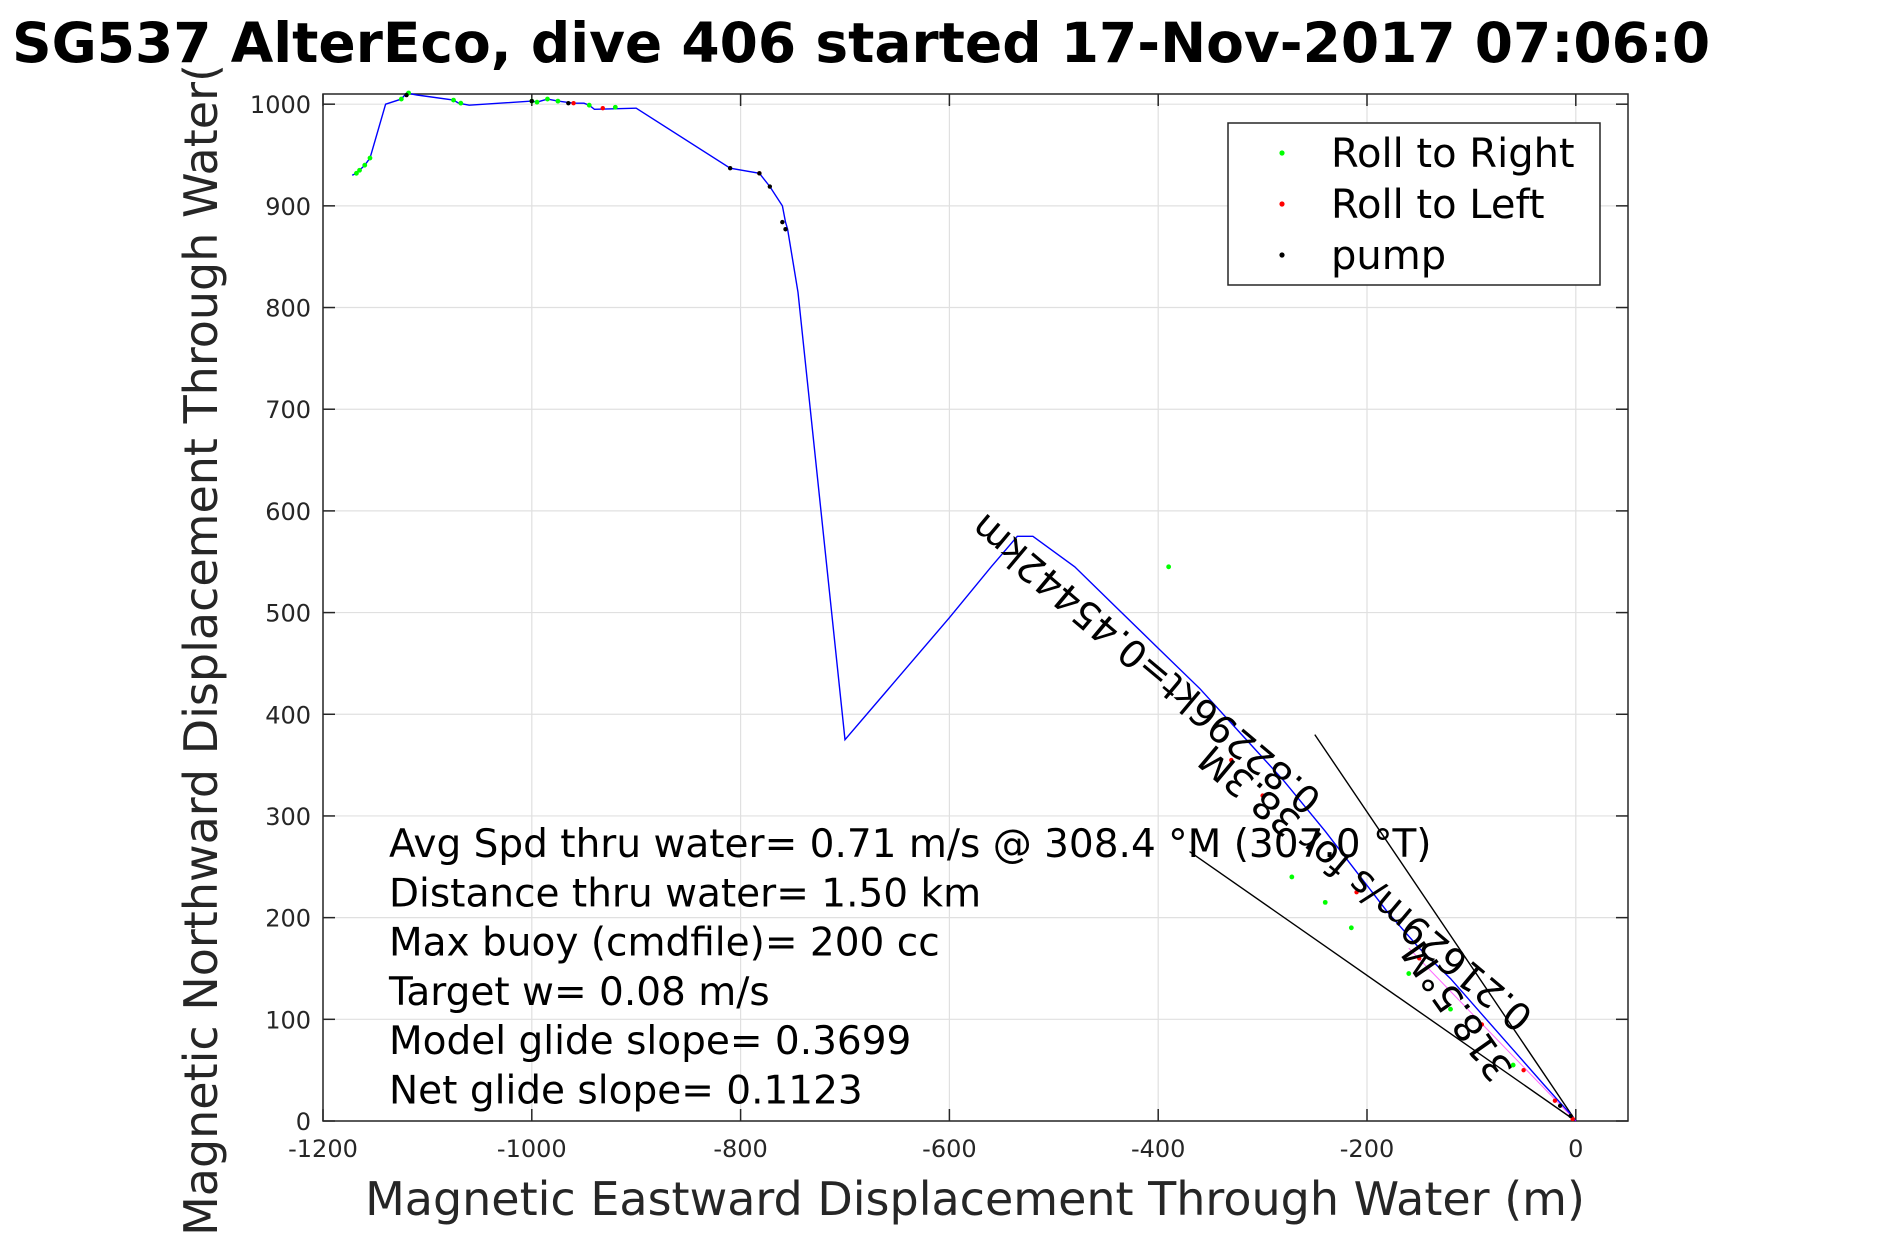 The width and height of the screenshot is (1890, 1260). What do you see at coordinates (1367, 1149) in the screenshot?
I see `x-tick-label: -200` at bounding box center [1367, 1149].